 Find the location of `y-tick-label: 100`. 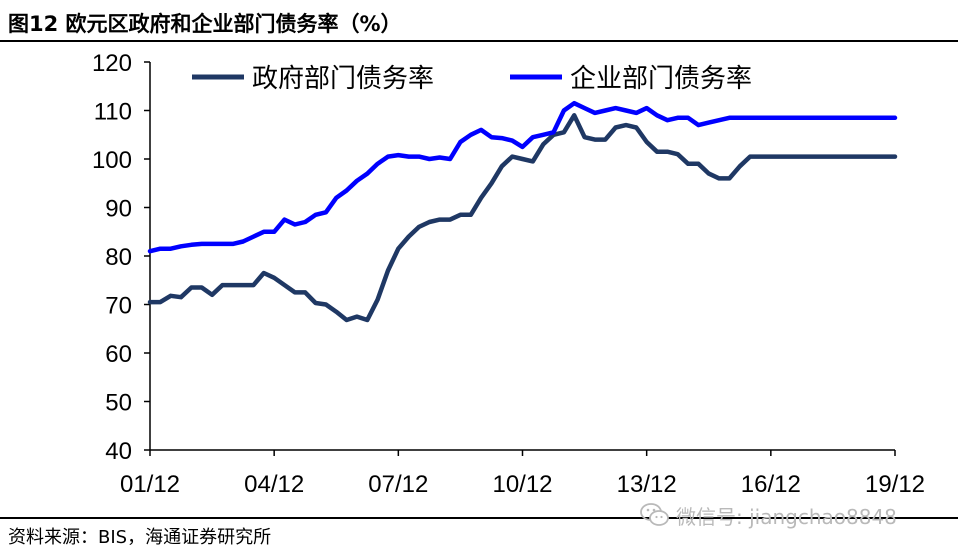

y-tick-label: 100 is located at coordinates (112, 160).